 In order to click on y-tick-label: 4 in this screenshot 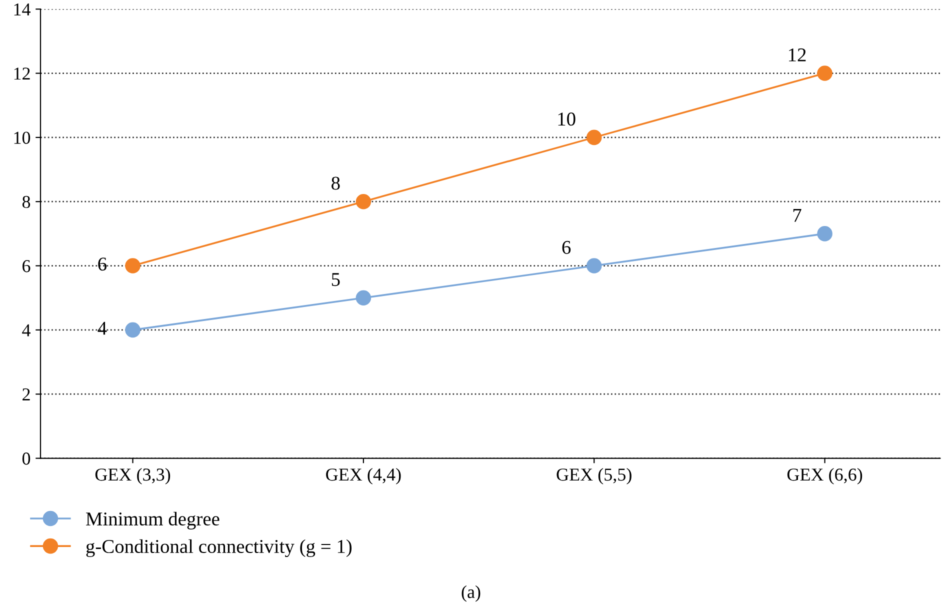, I will do `click(26, 330)`.